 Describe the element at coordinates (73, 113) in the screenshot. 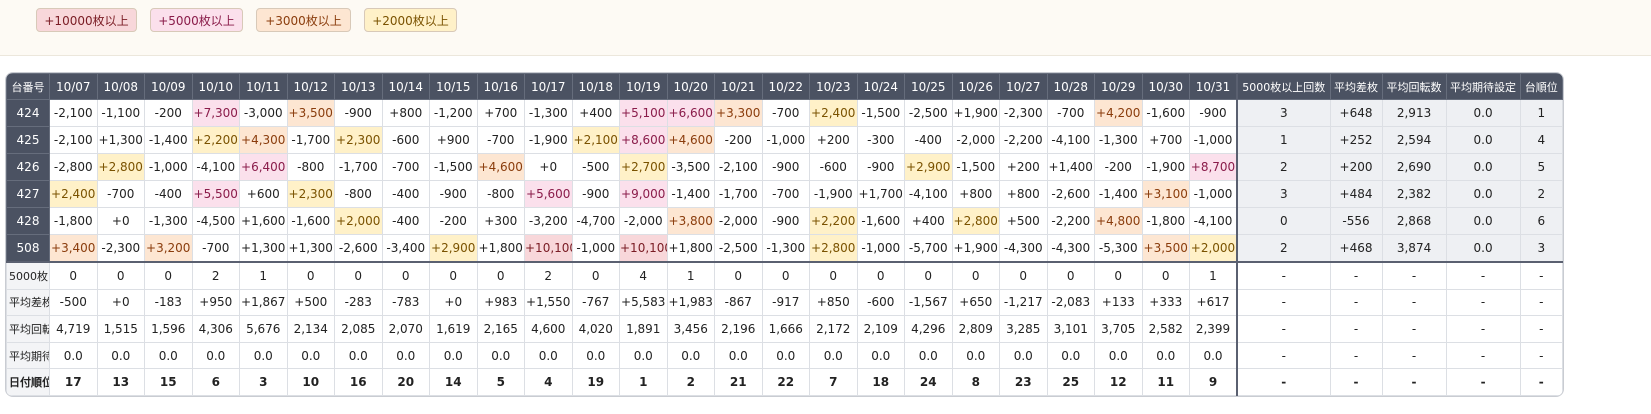

I see `diff-cell: -2,100` at that location.